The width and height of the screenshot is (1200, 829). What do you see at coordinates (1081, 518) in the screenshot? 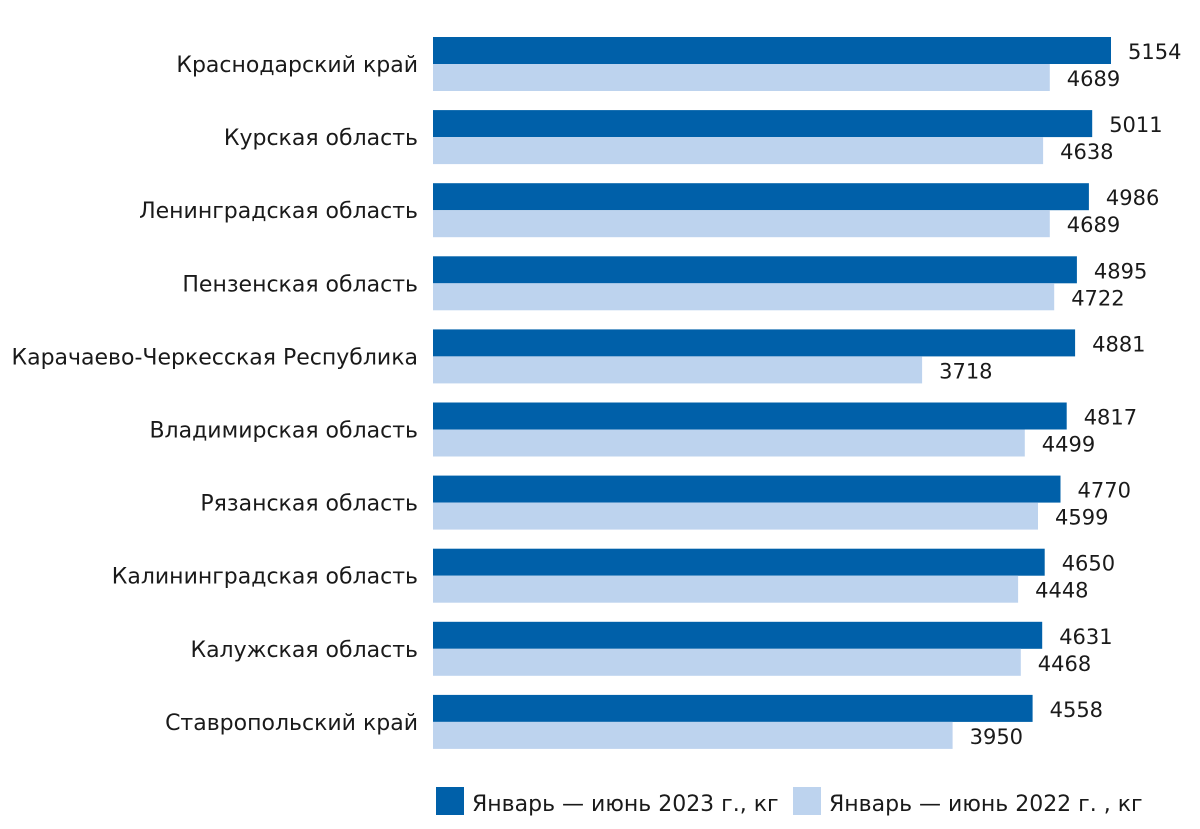
I see `value-label: 4599` at bounding box center [1081, 518].